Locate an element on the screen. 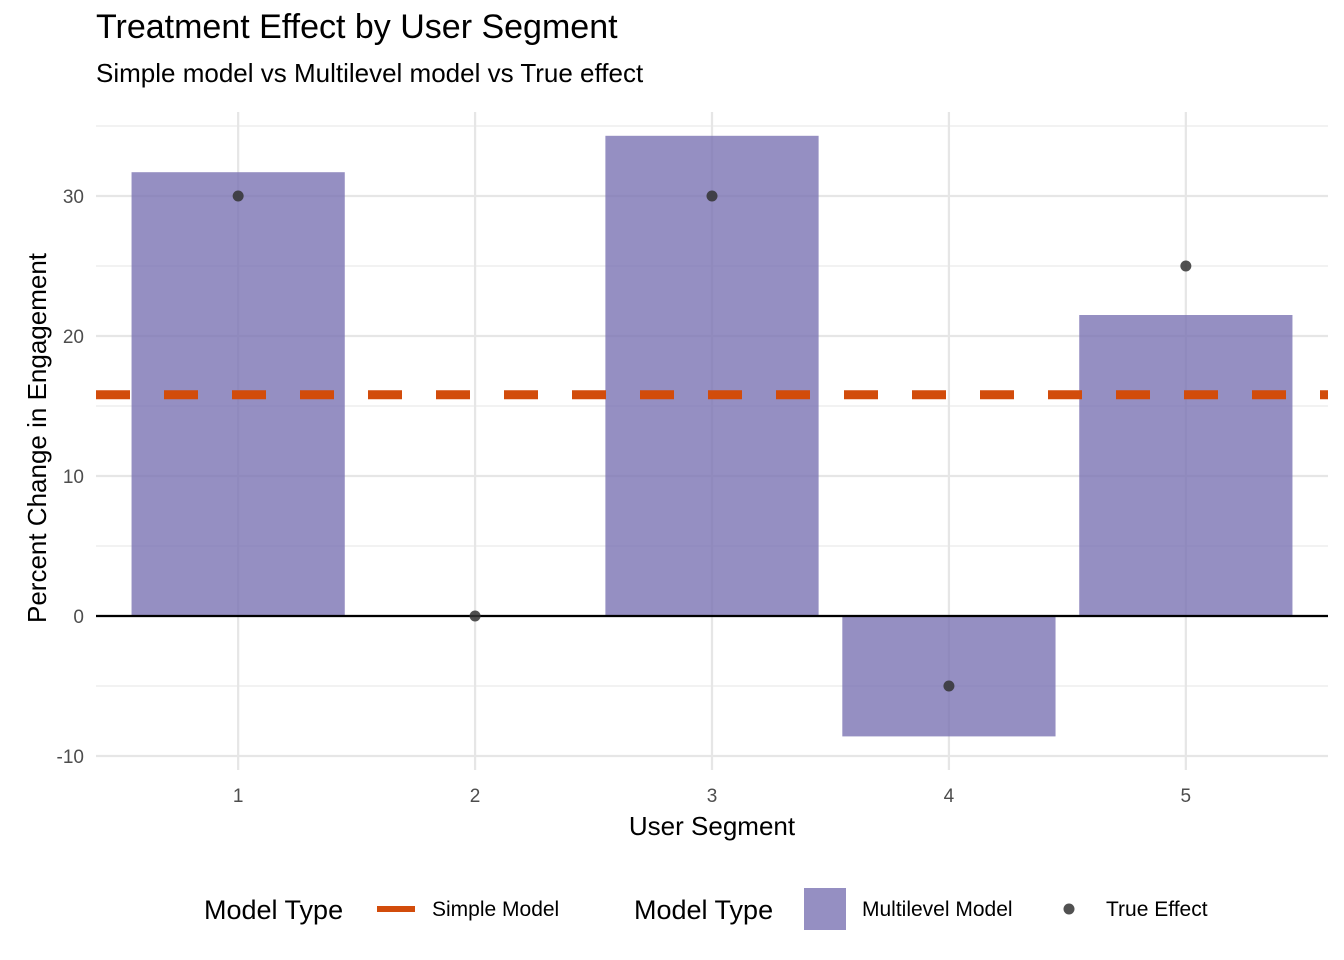 The image size is (1344, 960). y-tick-label: 20 is located at coordinates (73, 337).